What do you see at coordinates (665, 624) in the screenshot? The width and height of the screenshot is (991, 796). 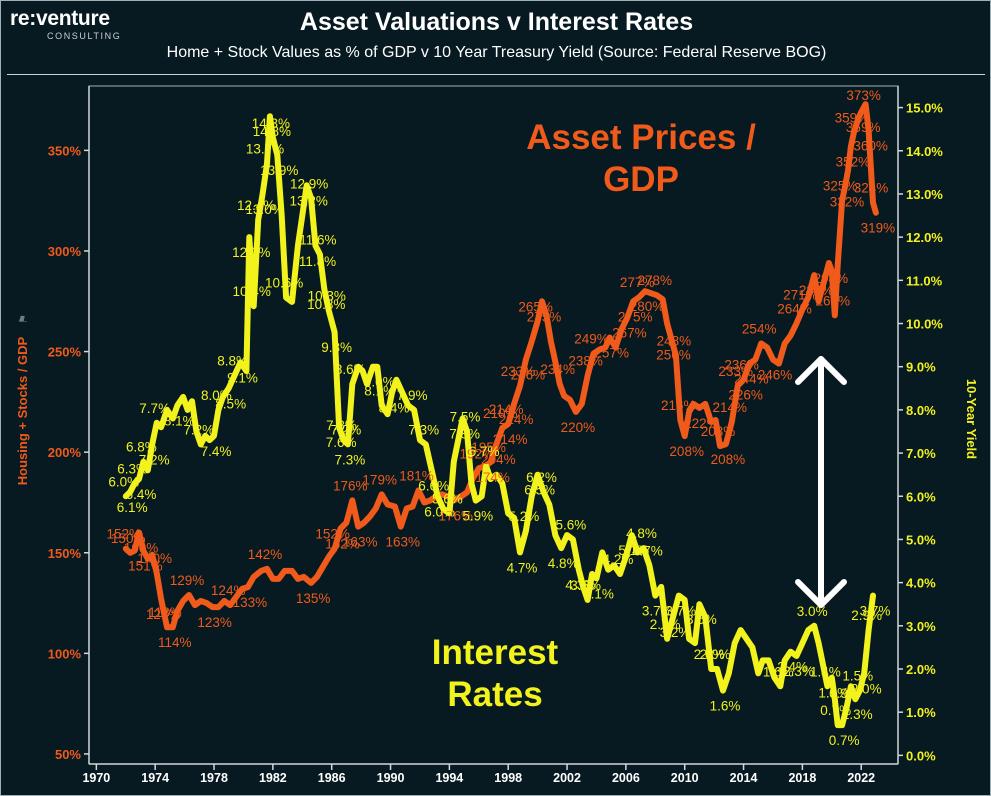 I see `interest-rates-value-label: 2.7%` at bounding box center [665, 624].